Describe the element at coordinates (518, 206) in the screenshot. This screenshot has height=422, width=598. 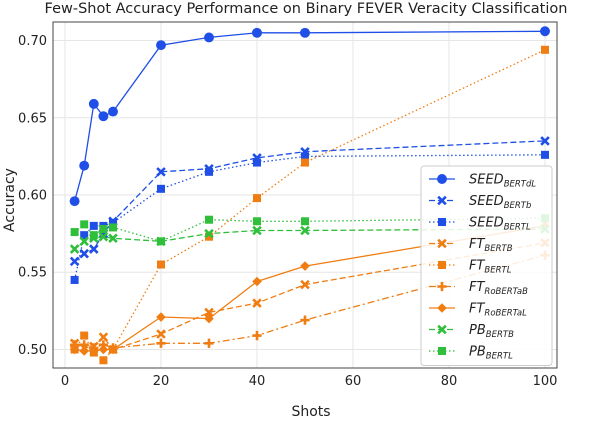
I see `legend-label-subscript: BERTb` at that location.